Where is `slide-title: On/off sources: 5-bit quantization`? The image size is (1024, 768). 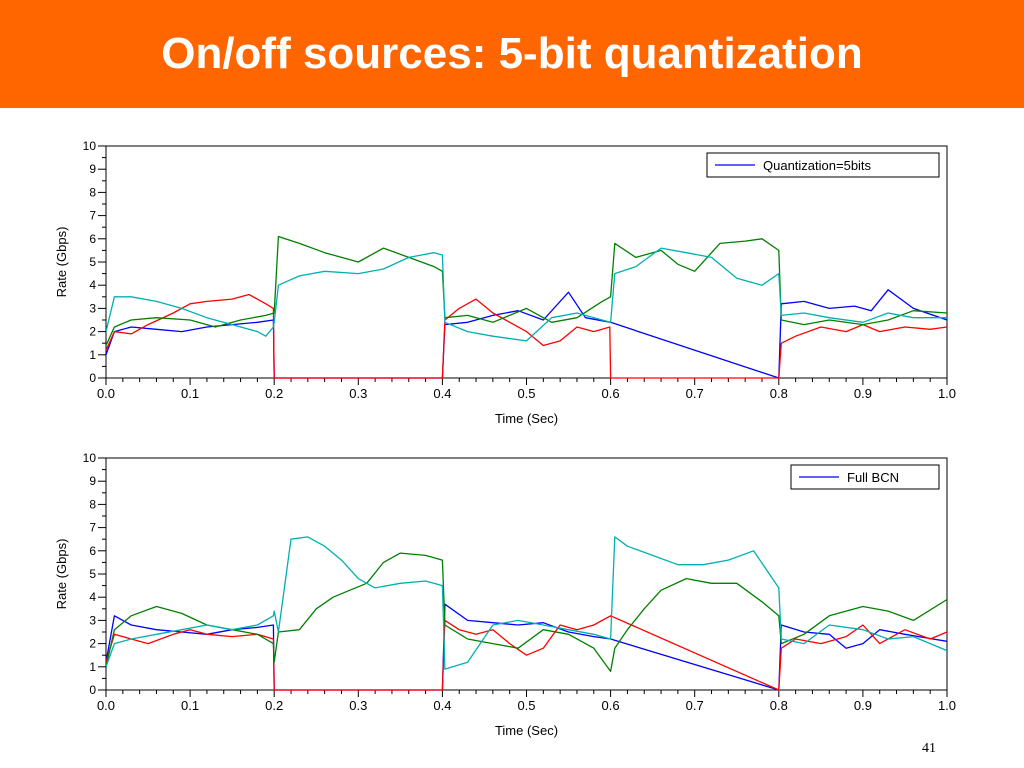
slide-title: On/off sources: 5-bit quantization is located at coordinates (512, 53).